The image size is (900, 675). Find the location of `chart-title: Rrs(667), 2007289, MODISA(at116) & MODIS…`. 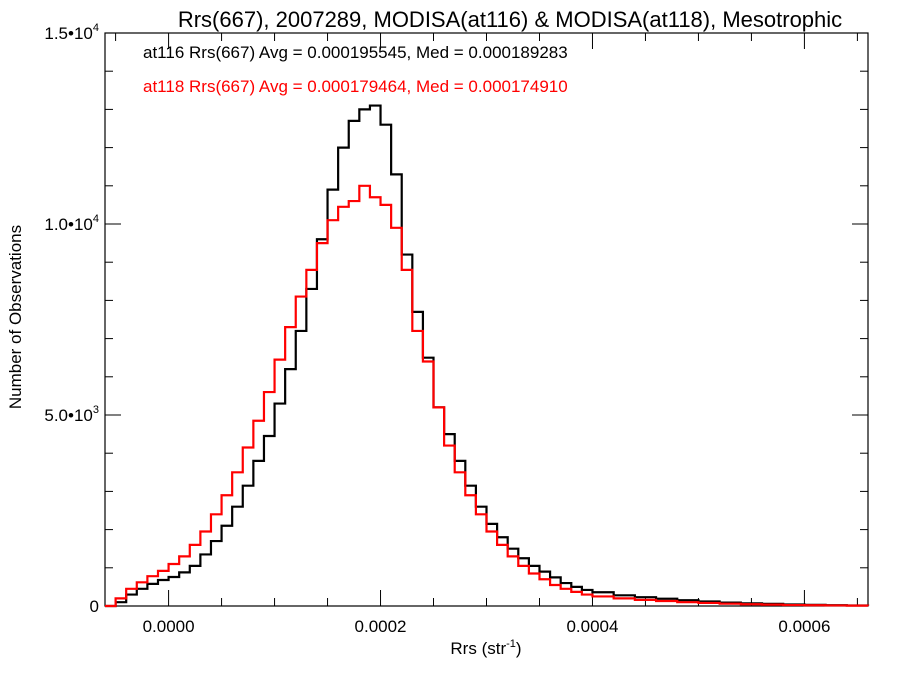

chart-title: Rrs(667), 2007289, MODISA(at116) & MODIS… is located at coordinates (510, 19).